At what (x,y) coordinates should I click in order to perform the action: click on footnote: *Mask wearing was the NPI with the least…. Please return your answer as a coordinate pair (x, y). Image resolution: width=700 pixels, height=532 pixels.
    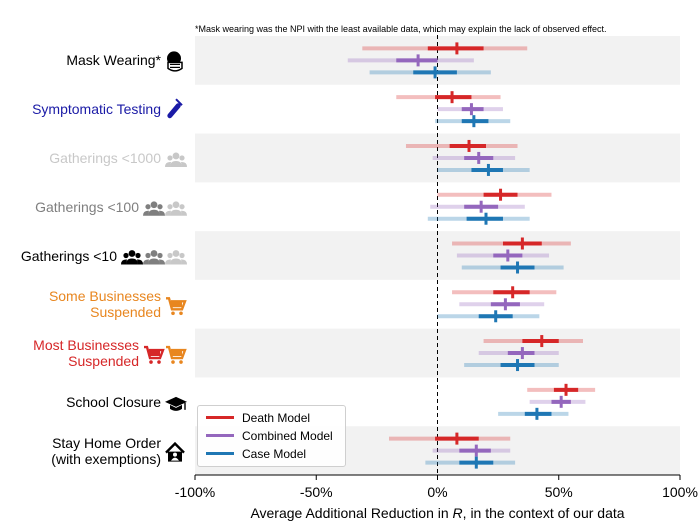
    Looking at the image, I should click on (401, 29).